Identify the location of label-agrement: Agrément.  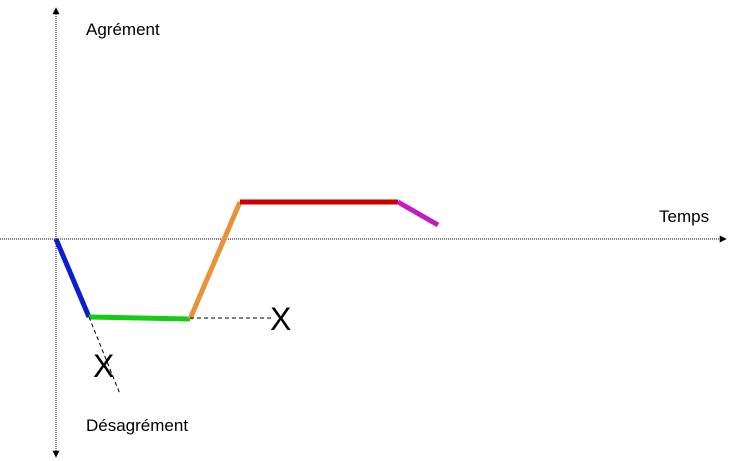
(123, 29).